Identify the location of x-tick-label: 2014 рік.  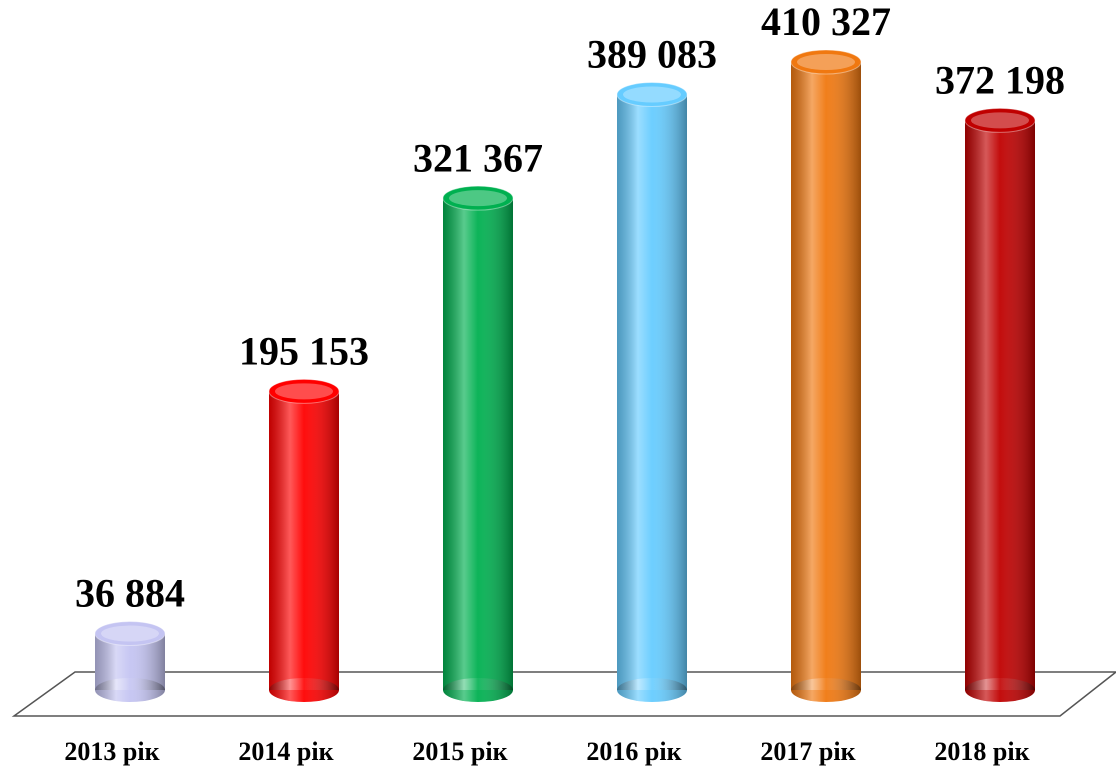
(285, 751).